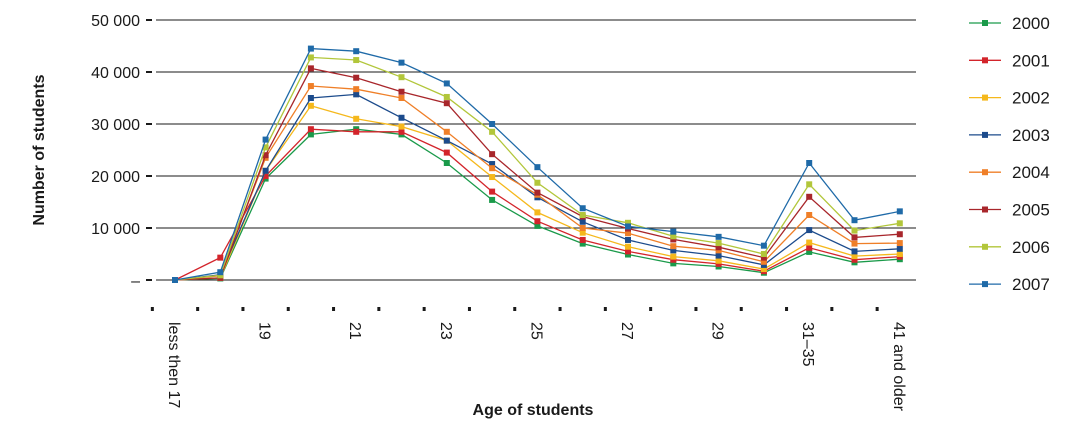  Describe the element at coordinates (533, 410) in the screenshot. I see `x-axis-title: Age of students` at that location.